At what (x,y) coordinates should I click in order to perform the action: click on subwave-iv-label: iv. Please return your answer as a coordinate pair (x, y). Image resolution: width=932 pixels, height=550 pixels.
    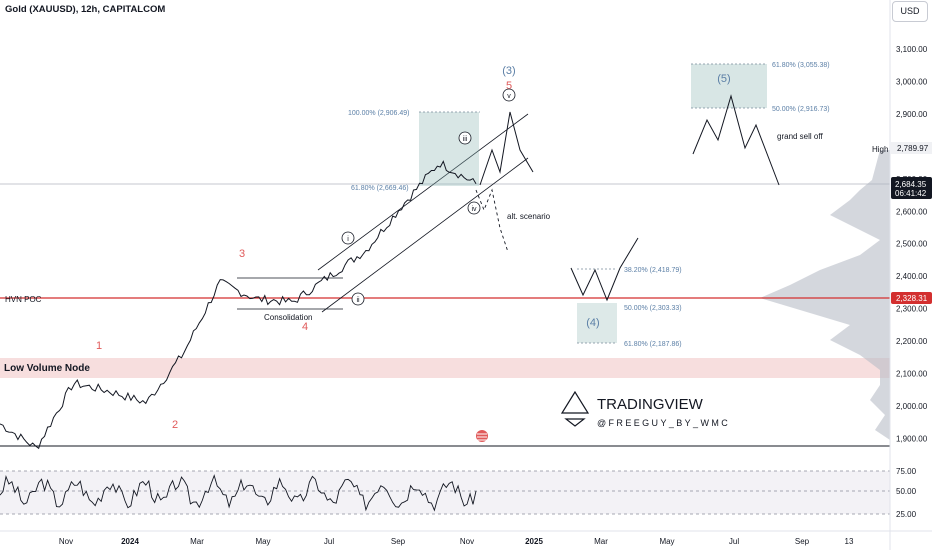
    Looking at the image, I should click on (474, 209).